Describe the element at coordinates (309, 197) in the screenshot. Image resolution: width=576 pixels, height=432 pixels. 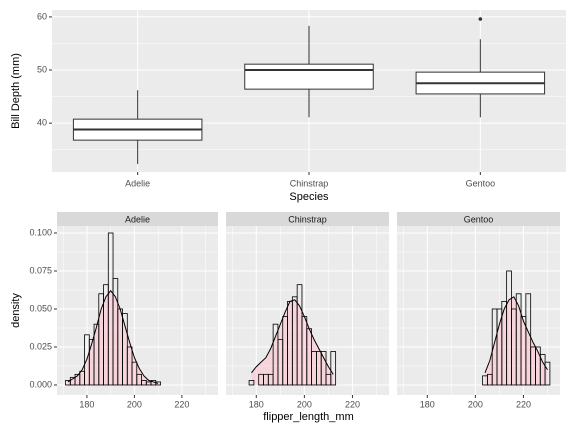
I see `x-axis-title: Species` at that location.